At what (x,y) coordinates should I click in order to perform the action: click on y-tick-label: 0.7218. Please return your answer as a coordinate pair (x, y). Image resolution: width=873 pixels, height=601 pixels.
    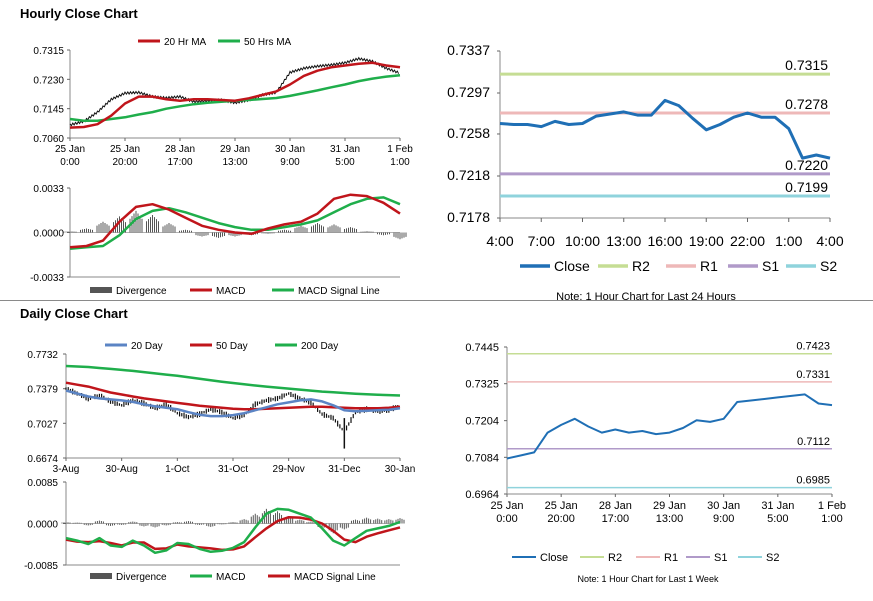
    Looking at the image, I should click on (468, 175).